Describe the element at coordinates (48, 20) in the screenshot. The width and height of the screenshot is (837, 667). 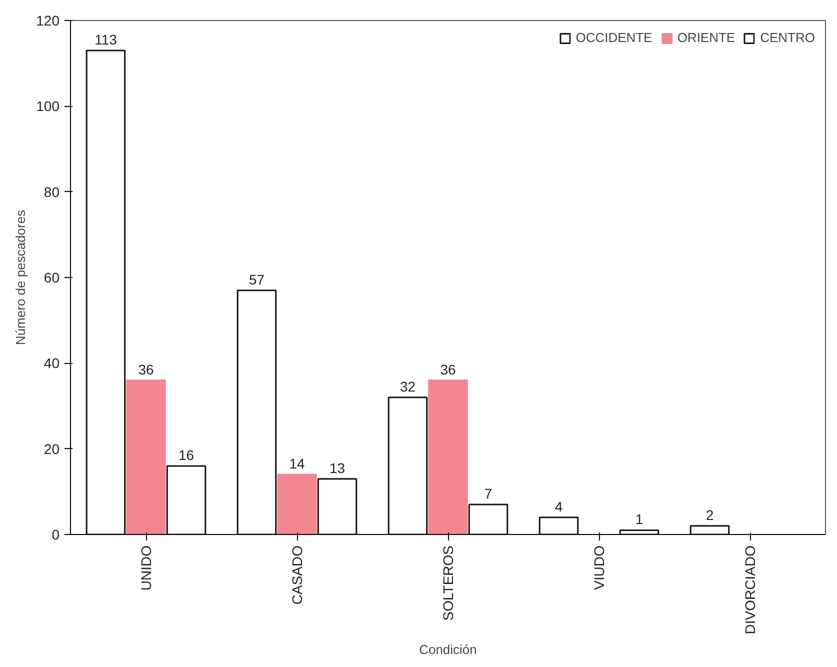
I see `y-tick-label: 120` at that location.